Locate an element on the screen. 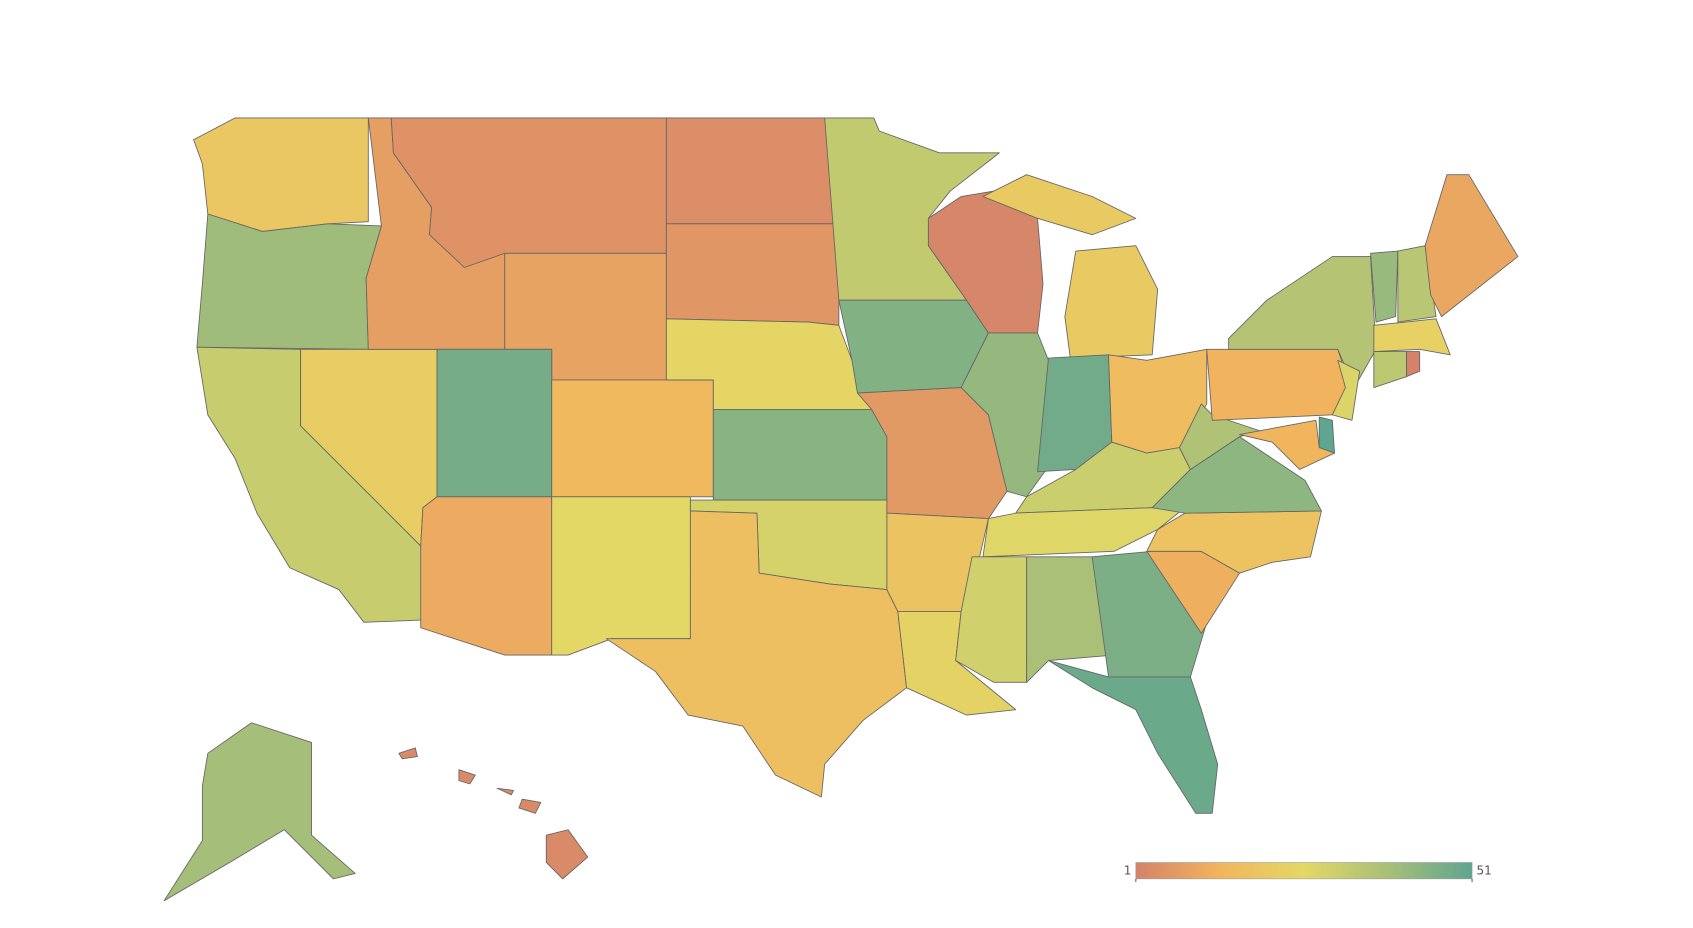  colorbar is located at coordinates (1304, 871).